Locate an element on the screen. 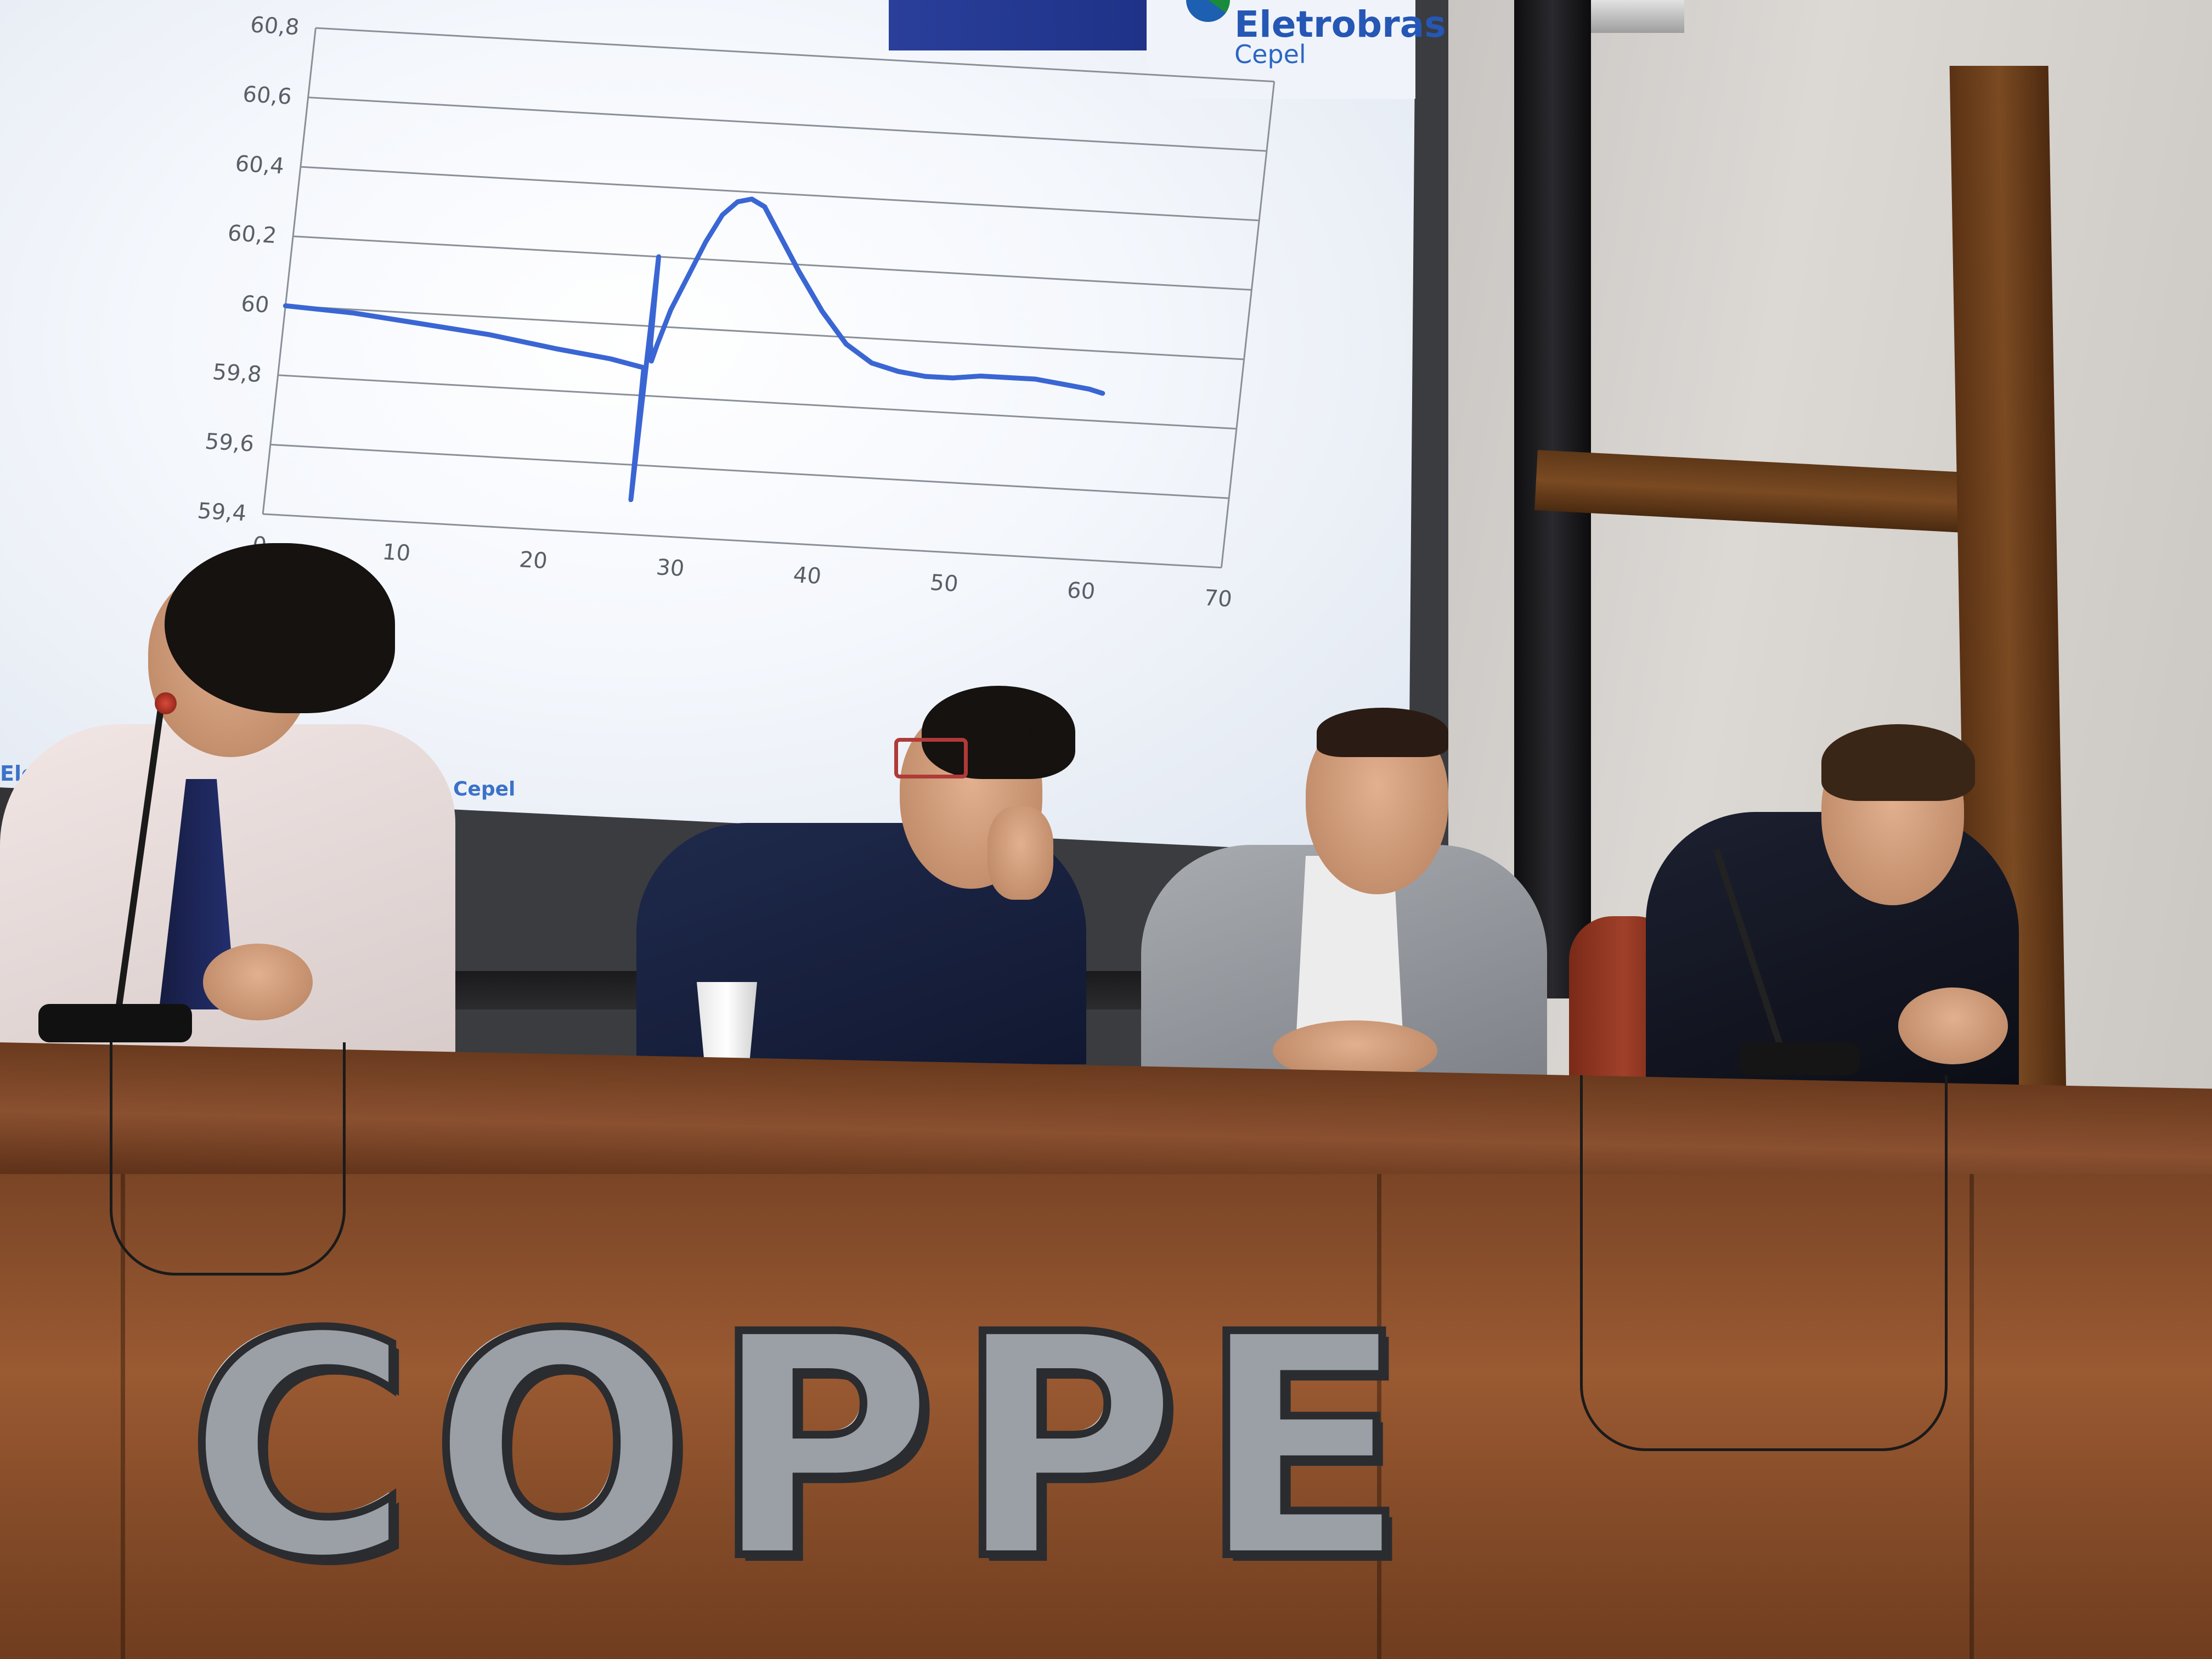 This screenshot has height=1659, width=2212. microphone-1-base is located at coordinates (115, 1023).